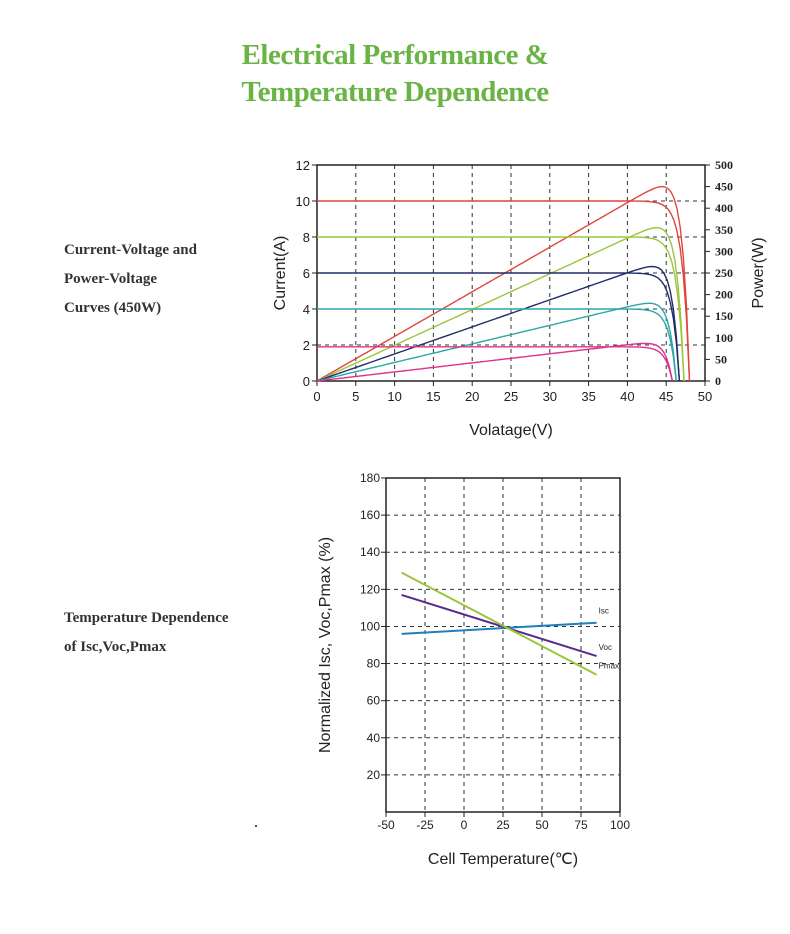  I want to click on temp-dependence-label: Temperature Dependence of Isc,Voc,Pmax, so click(164, 633).